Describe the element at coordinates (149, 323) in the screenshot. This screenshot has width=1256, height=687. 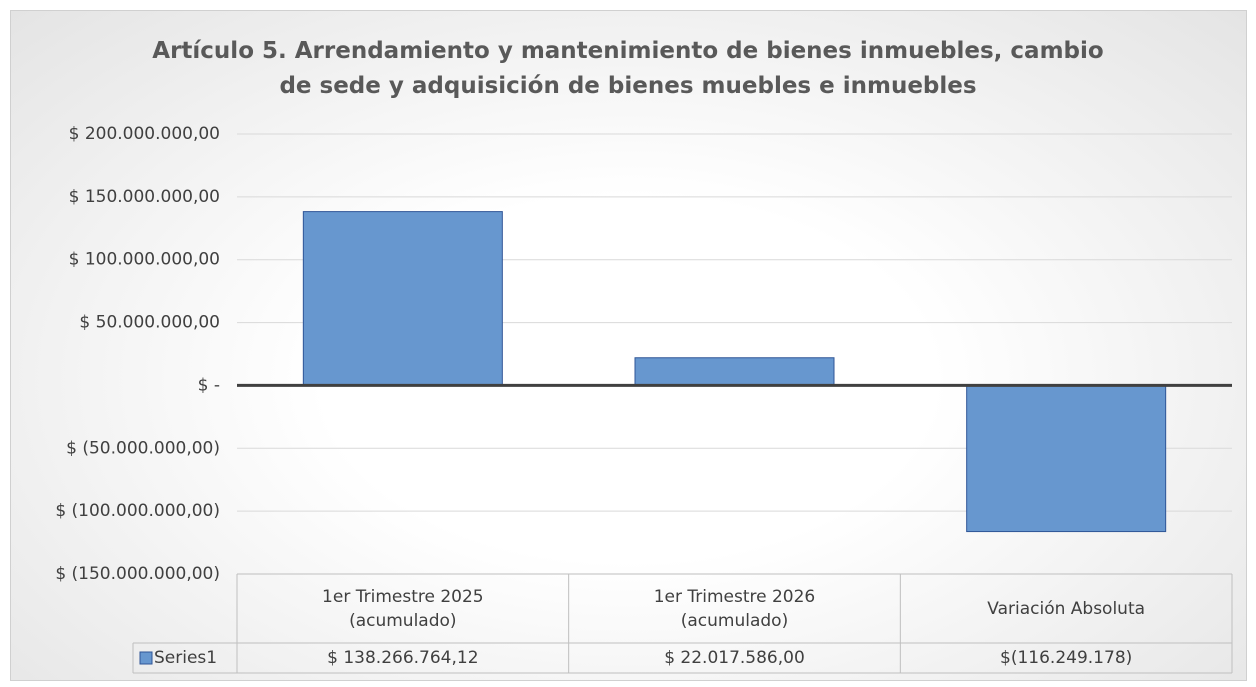
I see `y-tick-label: $ 50.000.000,00` at that location.